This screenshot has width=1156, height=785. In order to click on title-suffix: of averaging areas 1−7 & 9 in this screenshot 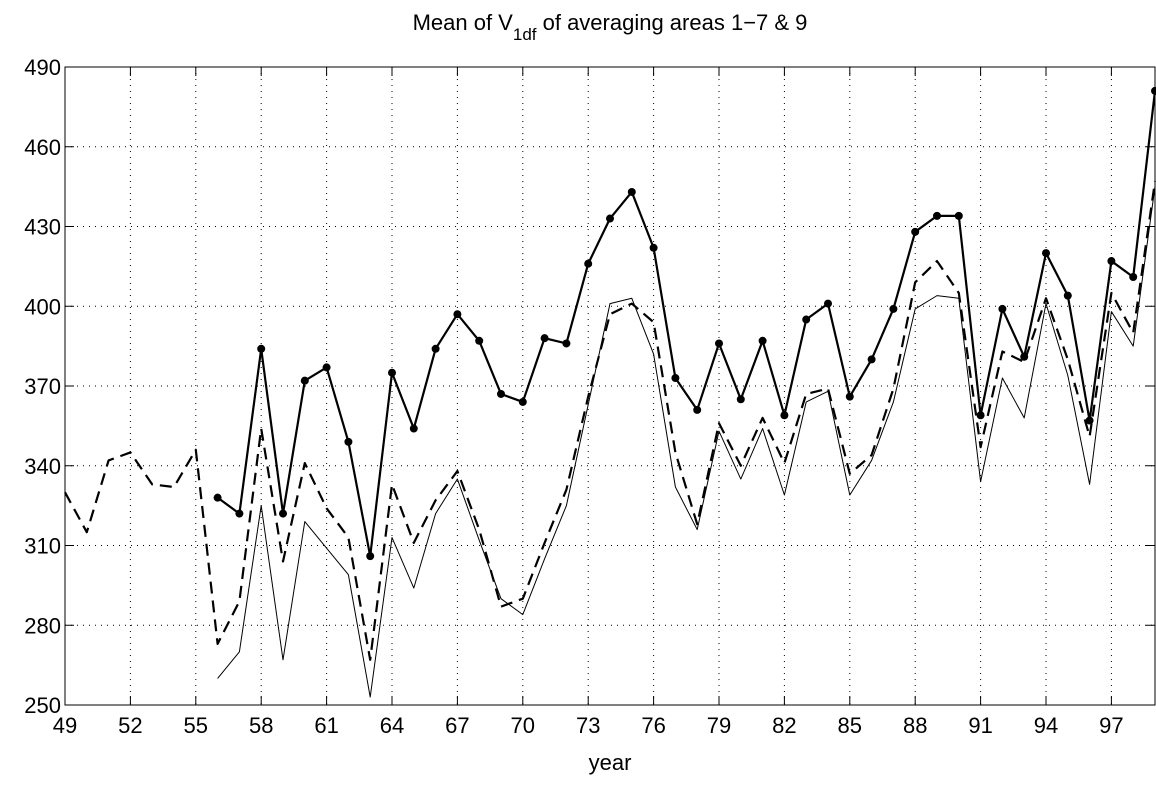, I will do `click(672, 22)`.